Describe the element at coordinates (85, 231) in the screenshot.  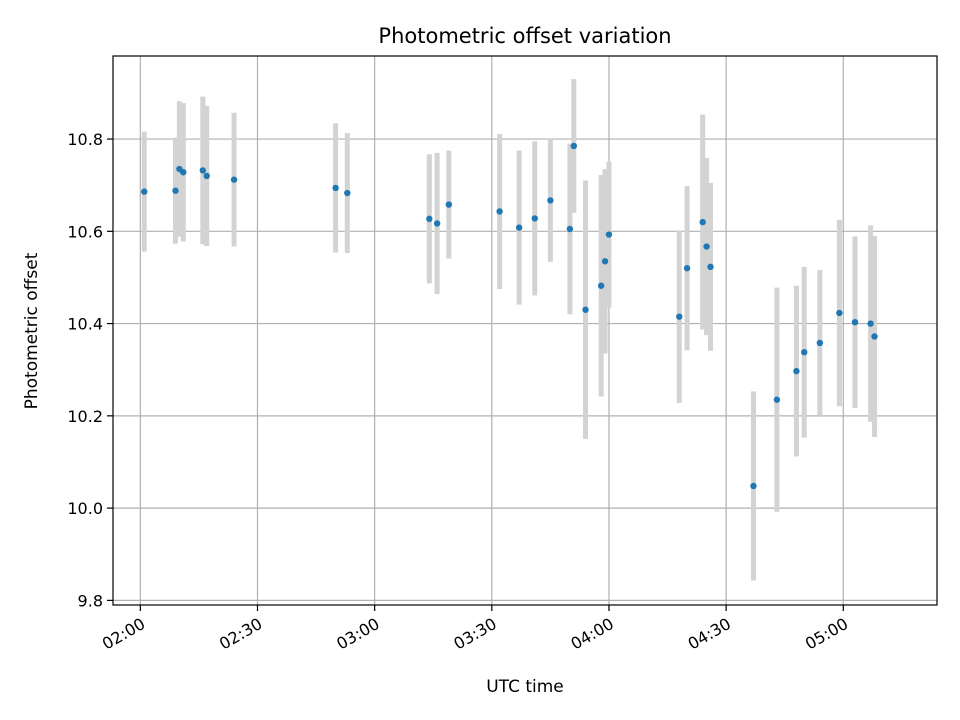
I see `y-tick-label: 10.6` at that location.